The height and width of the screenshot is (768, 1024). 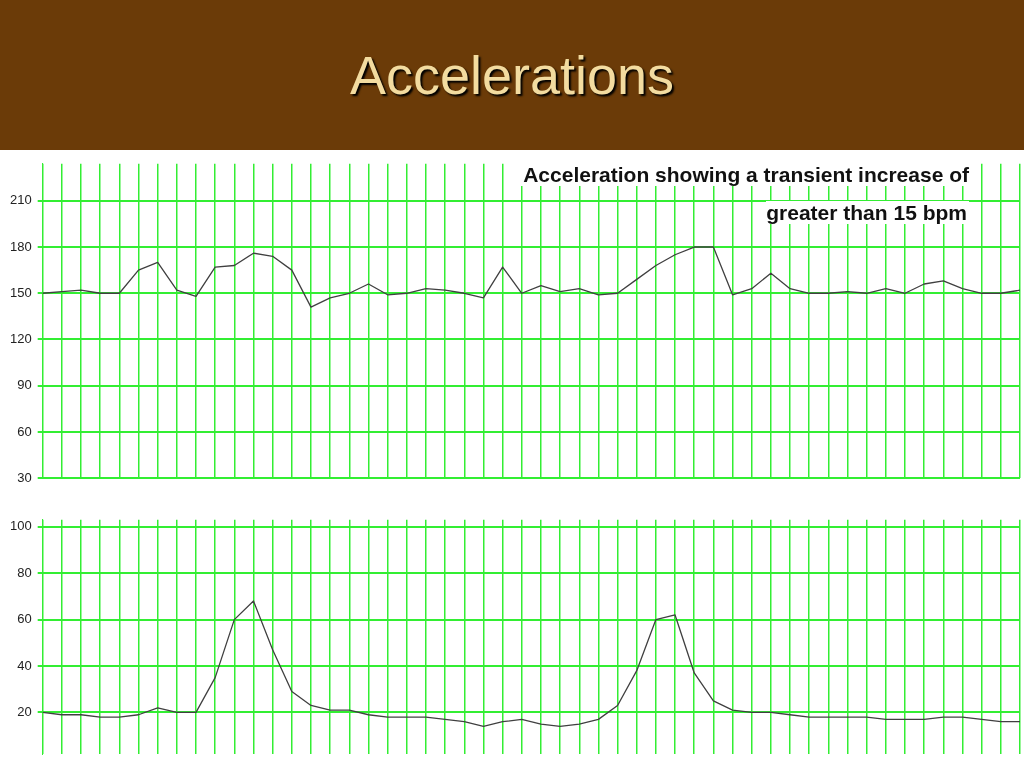 What do you see at coordinates (20, 339) in the screenshot?
I see `y-tick-label: 120` at bounding box center [20, 339].